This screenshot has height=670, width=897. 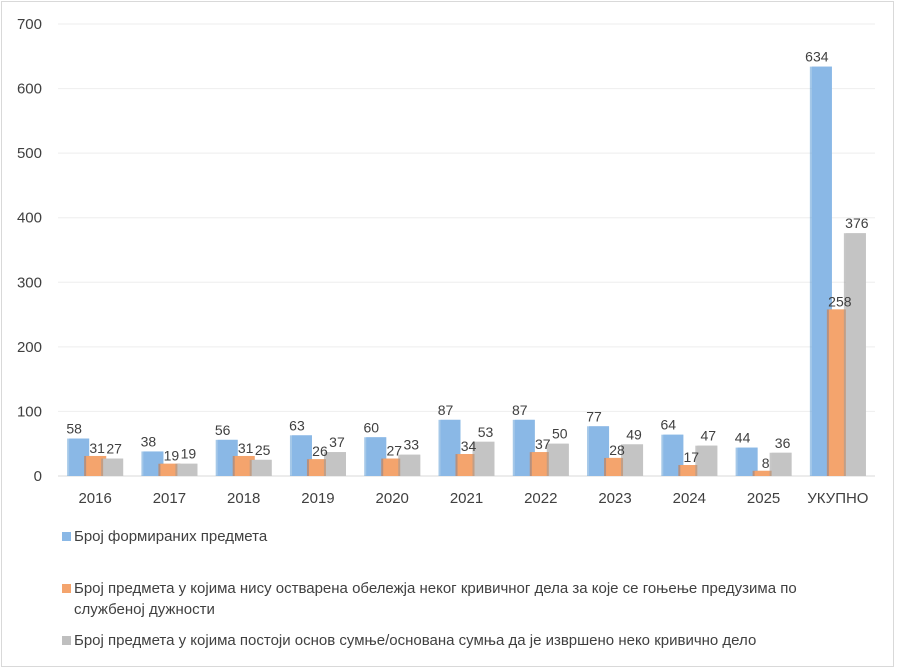 I want to click on y-tick-label: 300, so click(x=29, y=282).